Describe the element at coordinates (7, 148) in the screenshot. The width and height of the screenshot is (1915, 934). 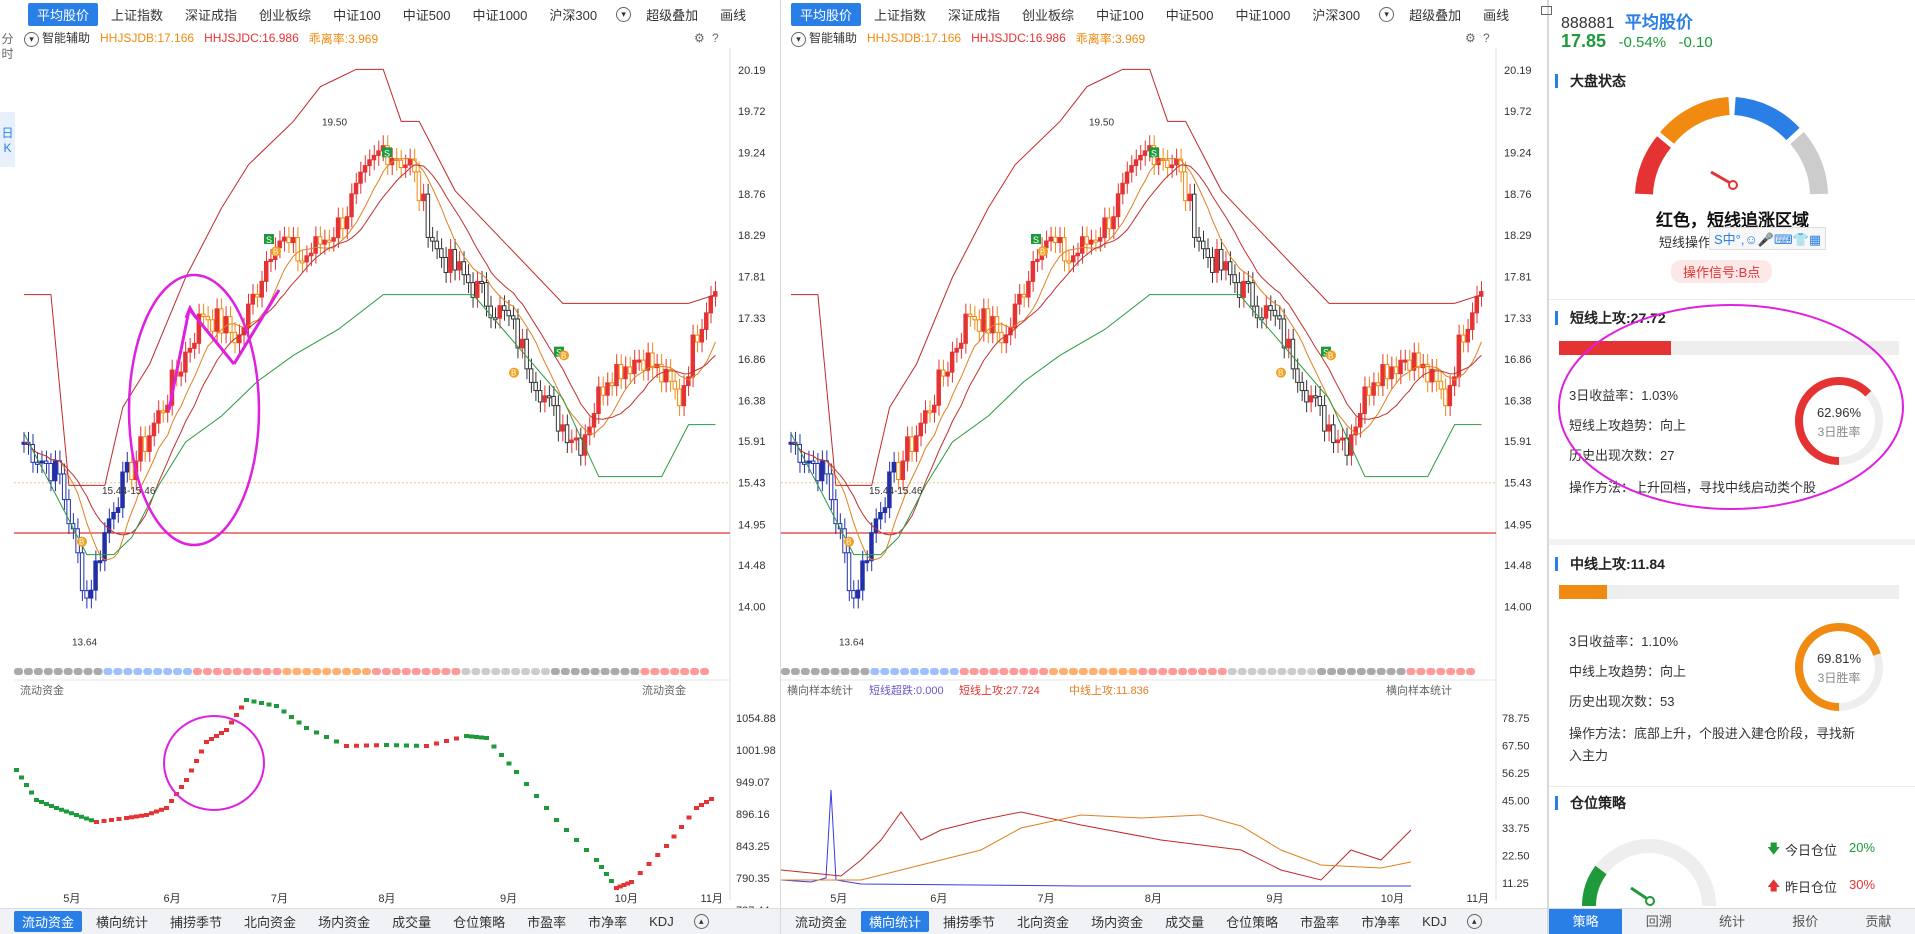
I see `period-k: K` at that location.